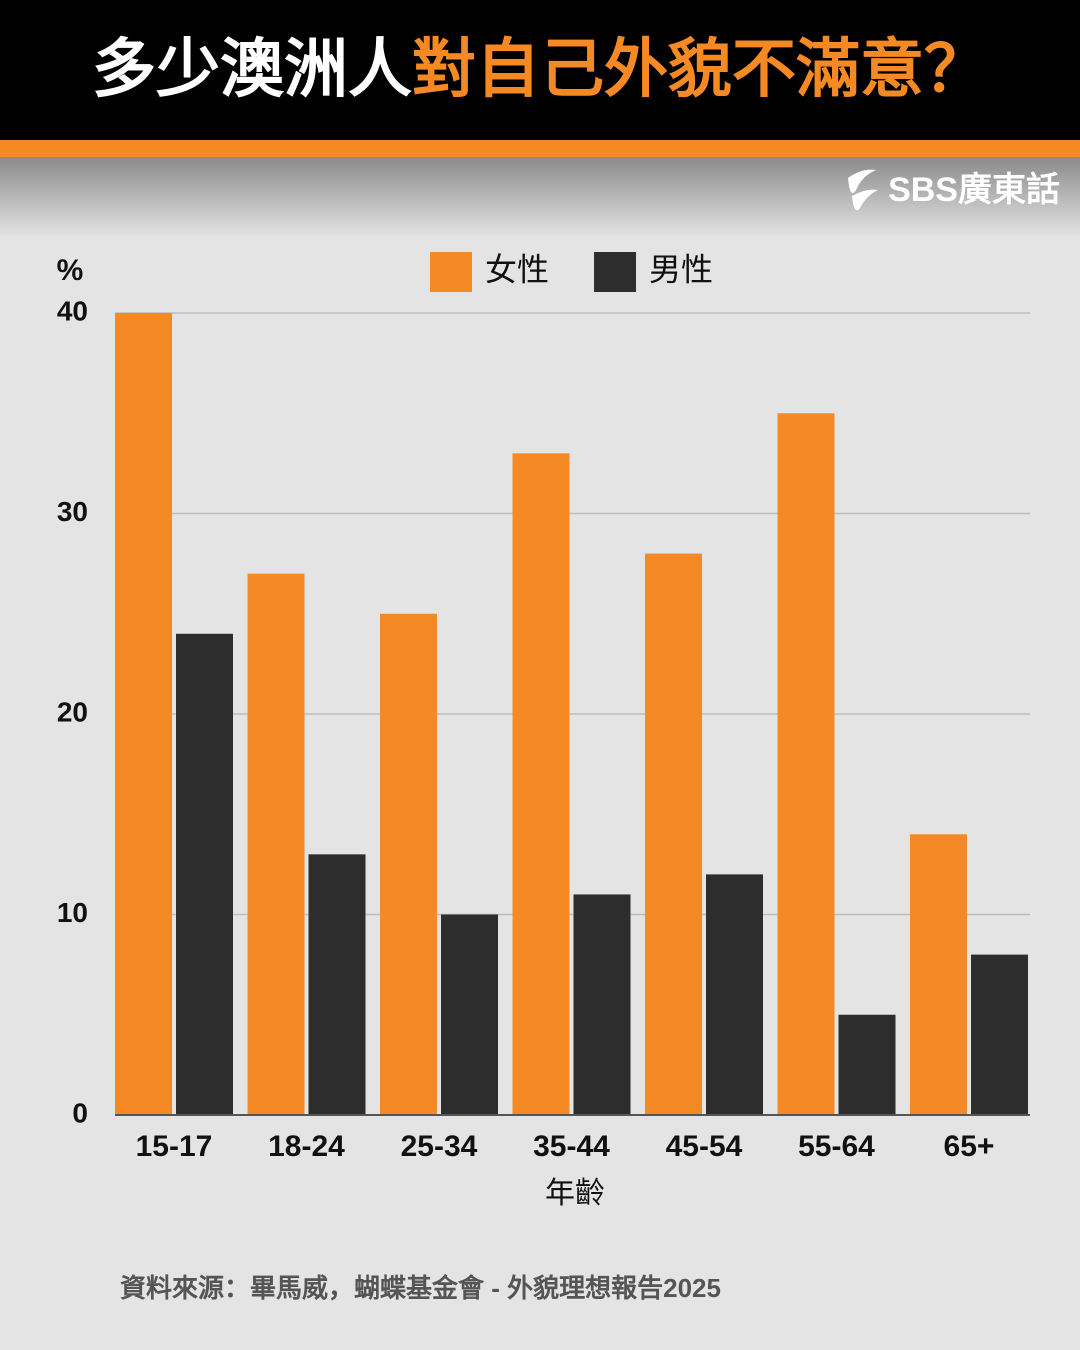 Image resolution: width=1080 pixels, height=1350 pixels. Describe the element at coordinates (72, 511) in the screenshot. I see `y-tick-label: 30` at that location.